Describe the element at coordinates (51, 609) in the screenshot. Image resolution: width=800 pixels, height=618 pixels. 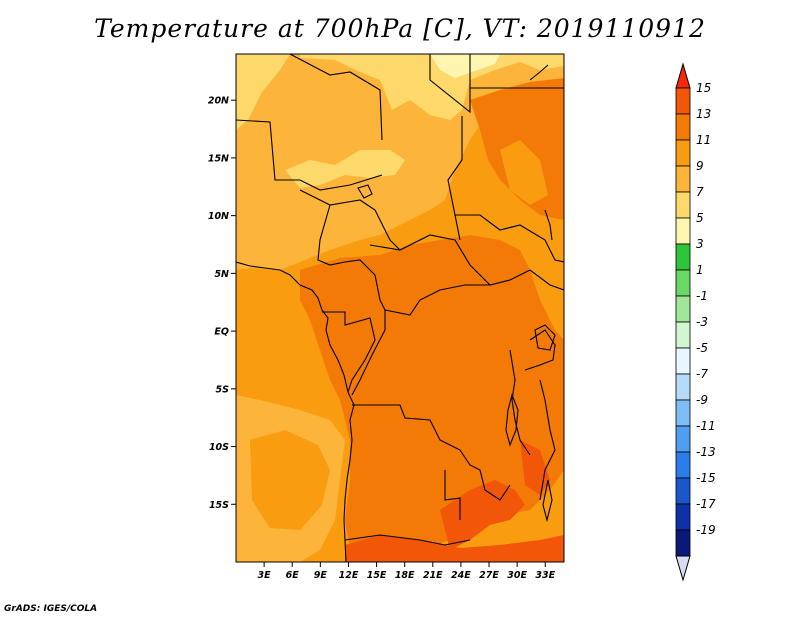
I see `grads-credit: GrADS: IGES/COLA` at that location.